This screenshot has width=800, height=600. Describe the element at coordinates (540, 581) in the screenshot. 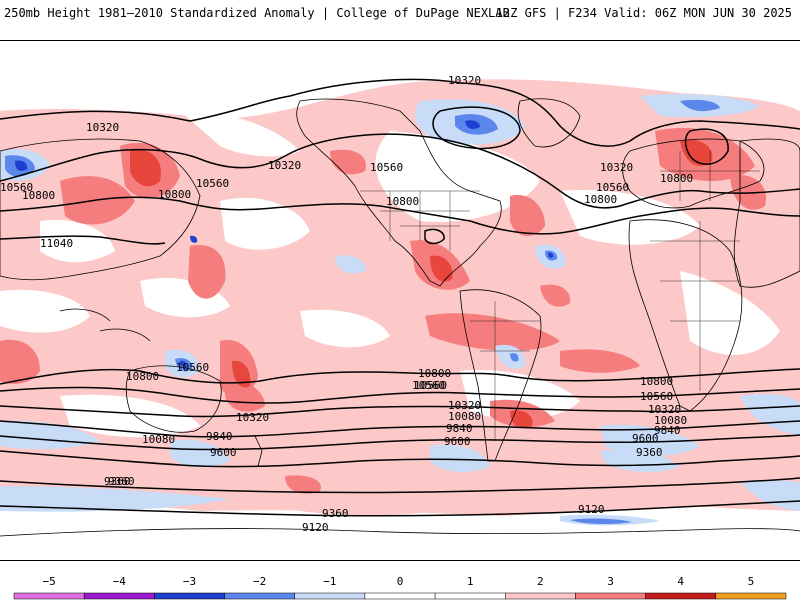

I see `colorbar-tick-label: 2` at that location.